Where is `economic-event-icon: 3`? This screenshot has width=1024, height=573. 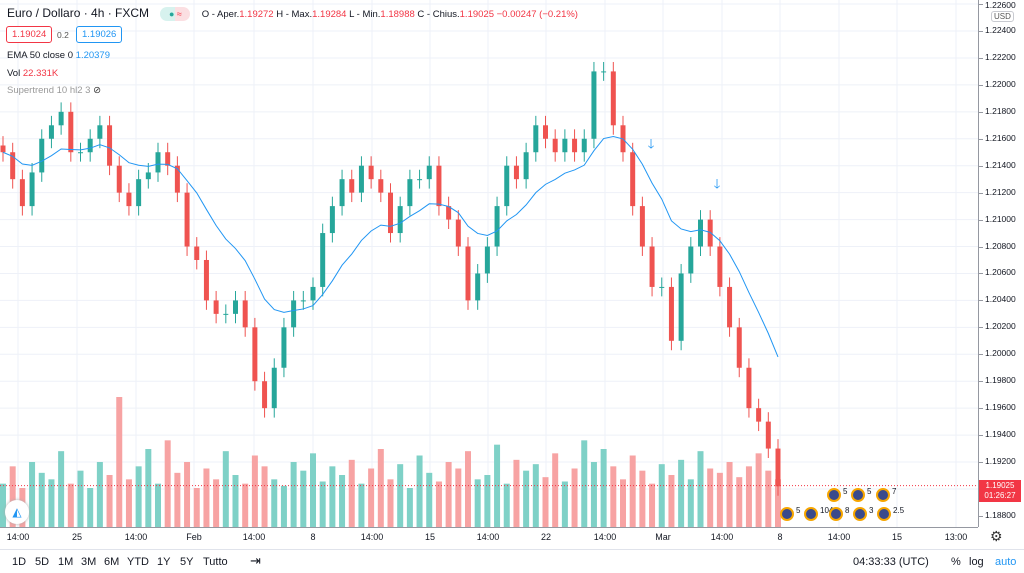
economic-event-icon: 3 is located at coordinates (863, 513).